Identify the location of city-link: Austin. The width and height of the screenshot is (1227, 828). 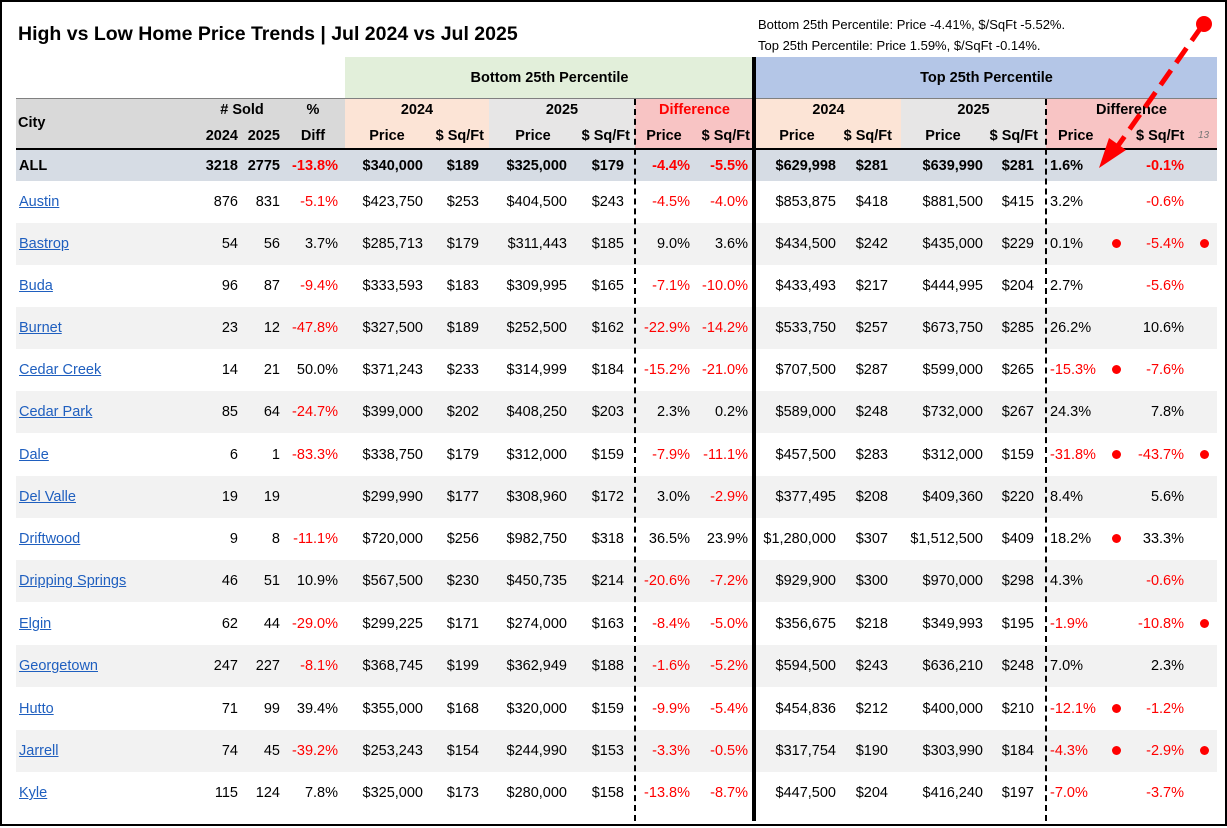
(39, 202).